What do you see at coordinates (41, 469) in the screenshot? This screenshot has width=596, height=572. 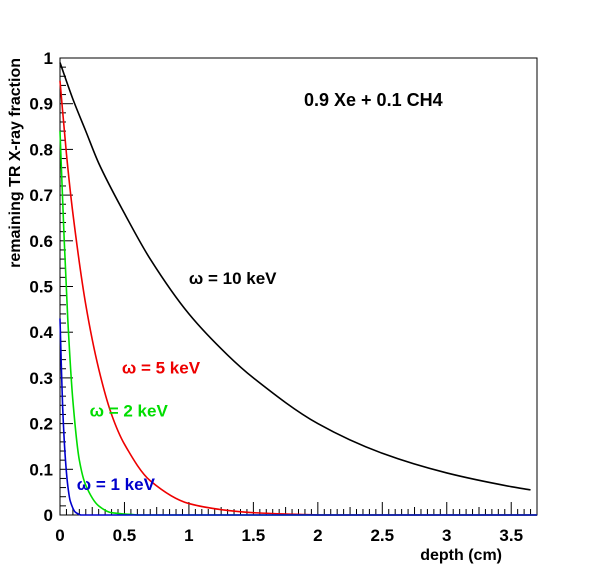 I see `y-tick-label: 0.1` at bounding box center [41, 469].